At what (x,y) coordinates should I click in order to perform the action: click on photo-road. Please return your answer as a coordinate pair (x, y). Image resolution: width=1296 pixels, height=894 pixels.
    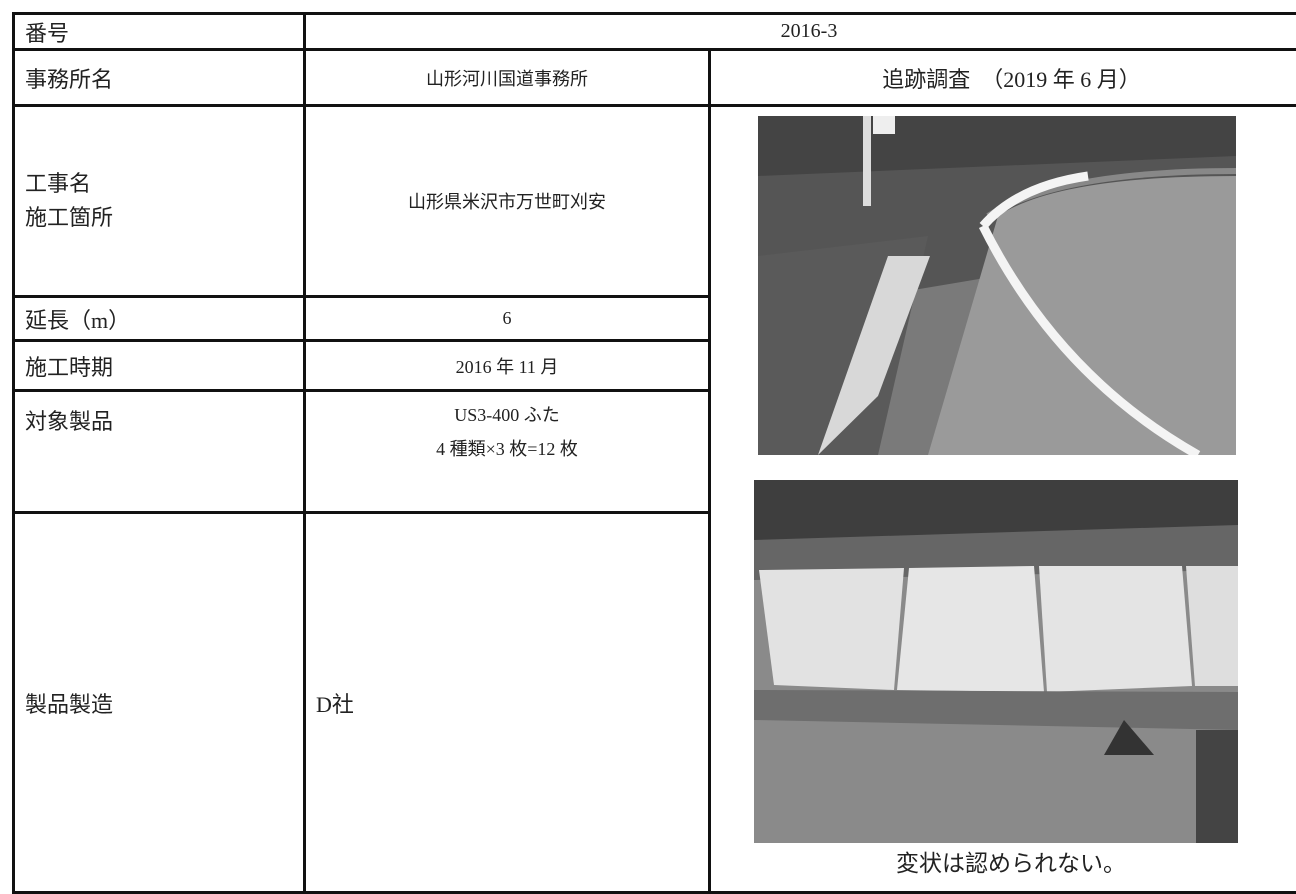
    Looking at the image, I should click on (997, 285).